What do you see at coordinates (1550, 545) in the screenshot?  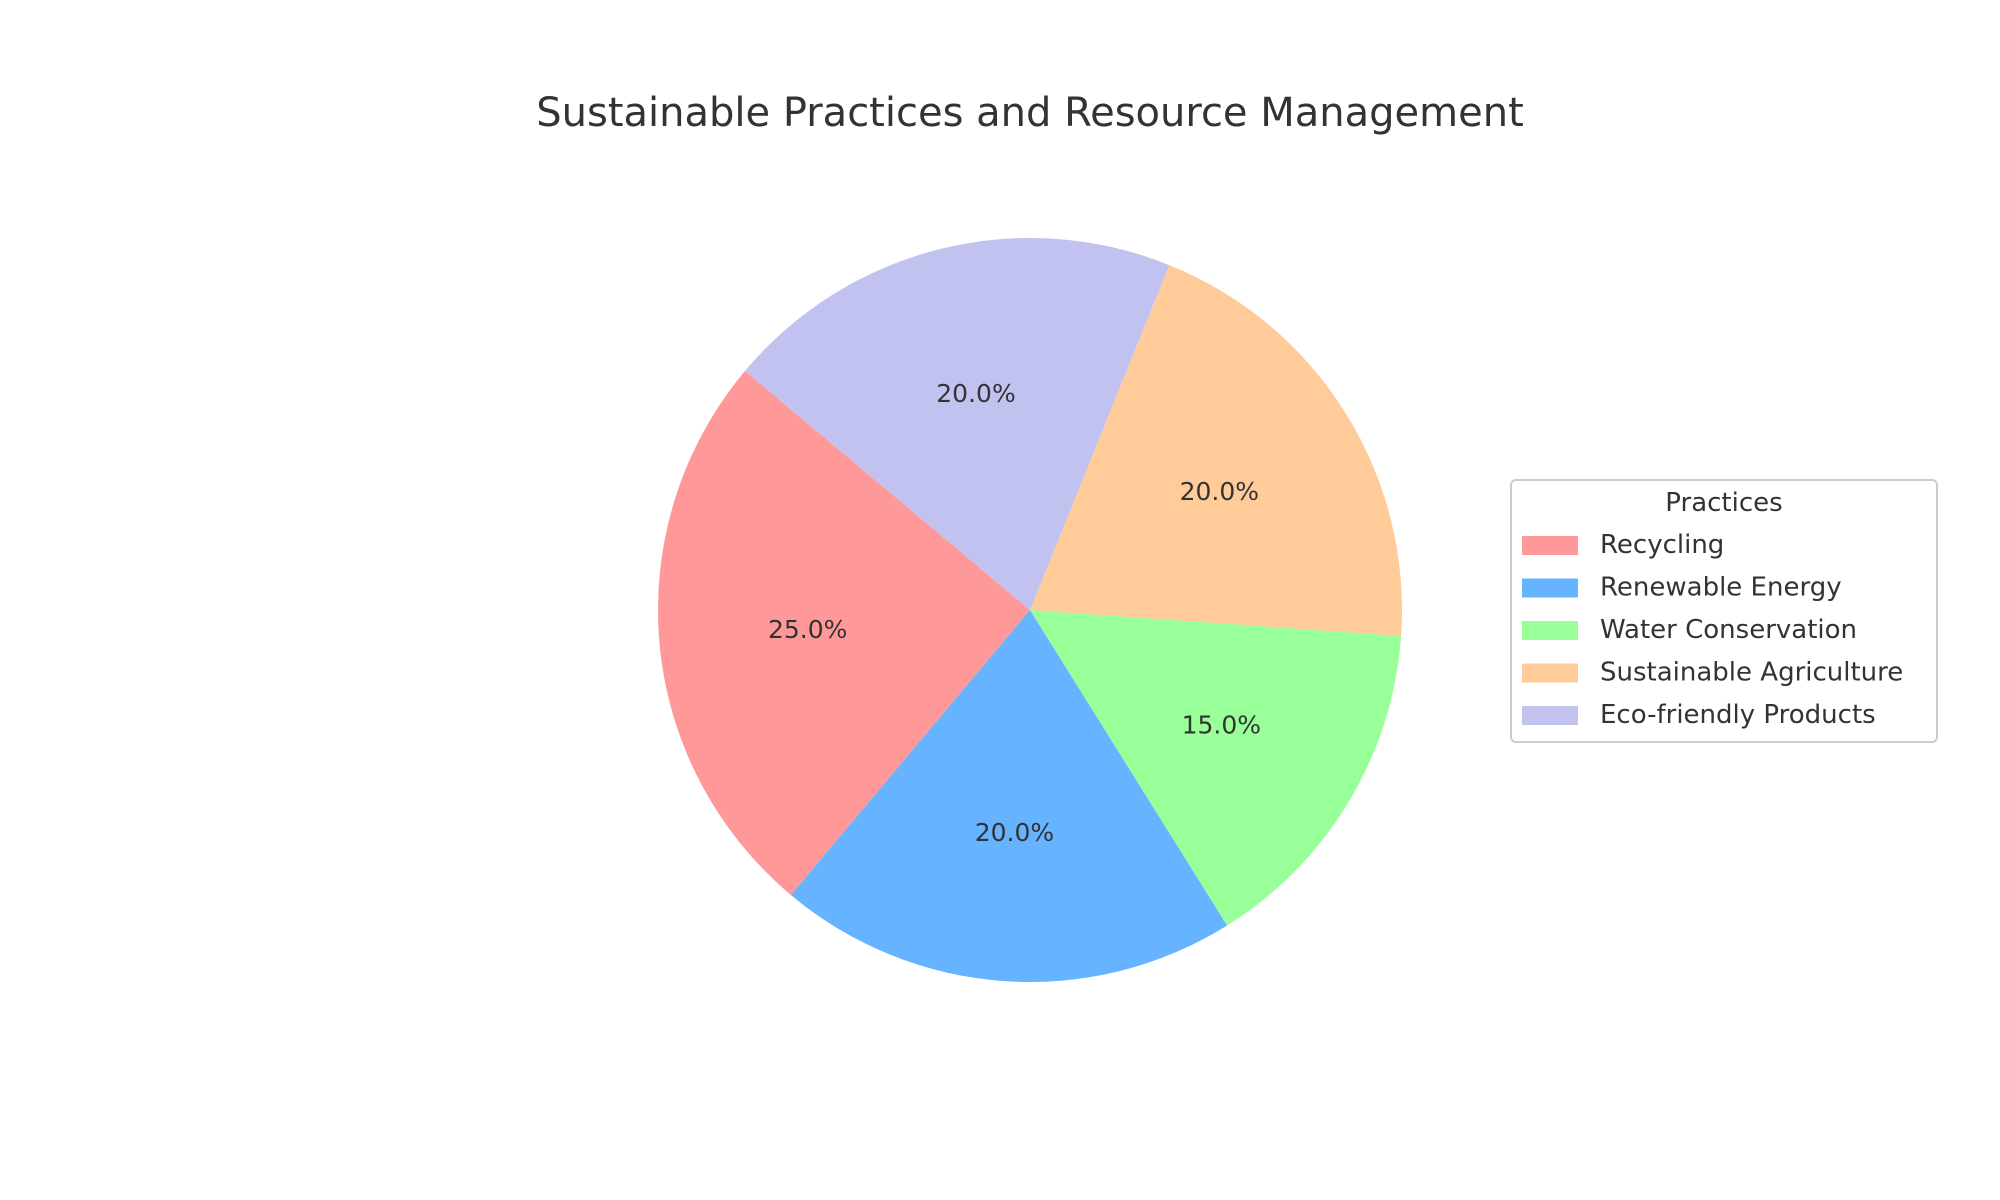 I see `legend-swatch-recycling` at bounding box center [1550, 545].